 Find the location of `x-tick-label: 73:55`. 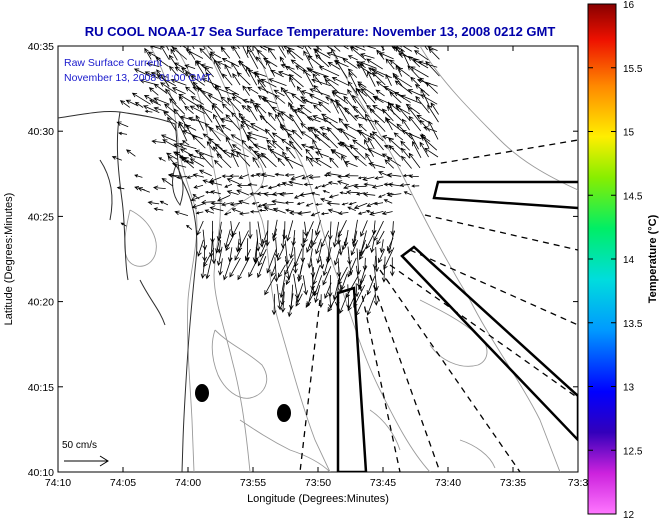

x-tick-label: 73:55 is located at coordinates (253, 483).